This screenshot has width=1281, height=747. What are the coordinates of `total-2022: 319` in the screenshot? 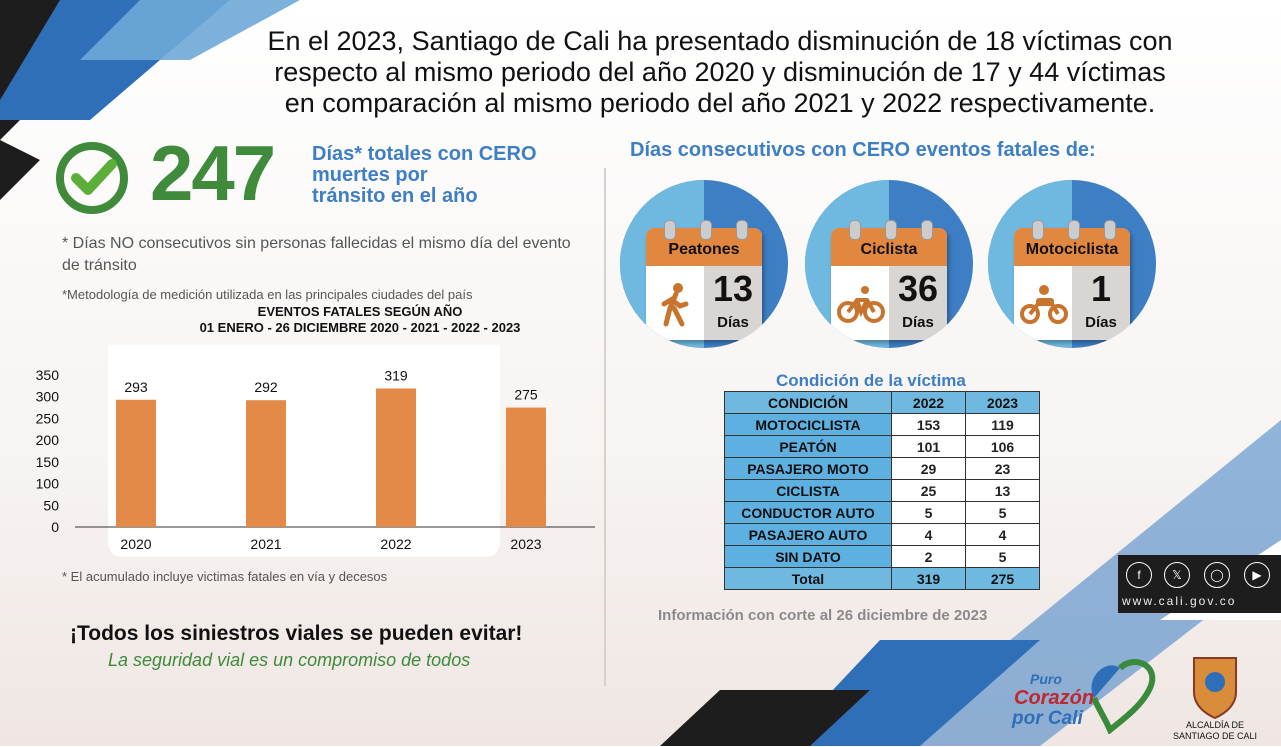 It's located at (928, 578).